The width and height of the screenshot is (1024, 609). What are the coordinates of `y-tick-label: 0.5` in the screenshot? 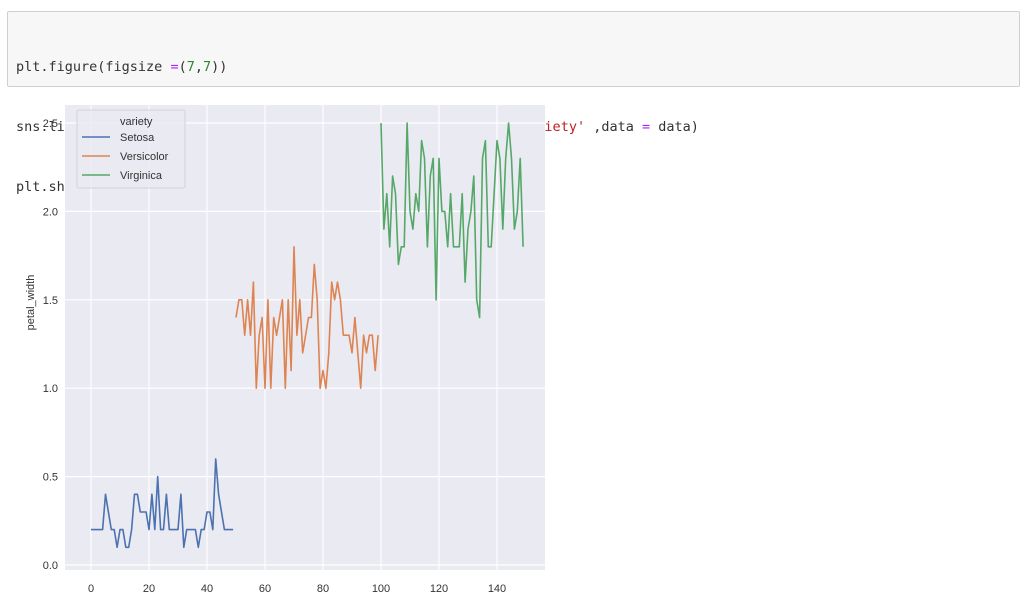 It's located at (50, 478).